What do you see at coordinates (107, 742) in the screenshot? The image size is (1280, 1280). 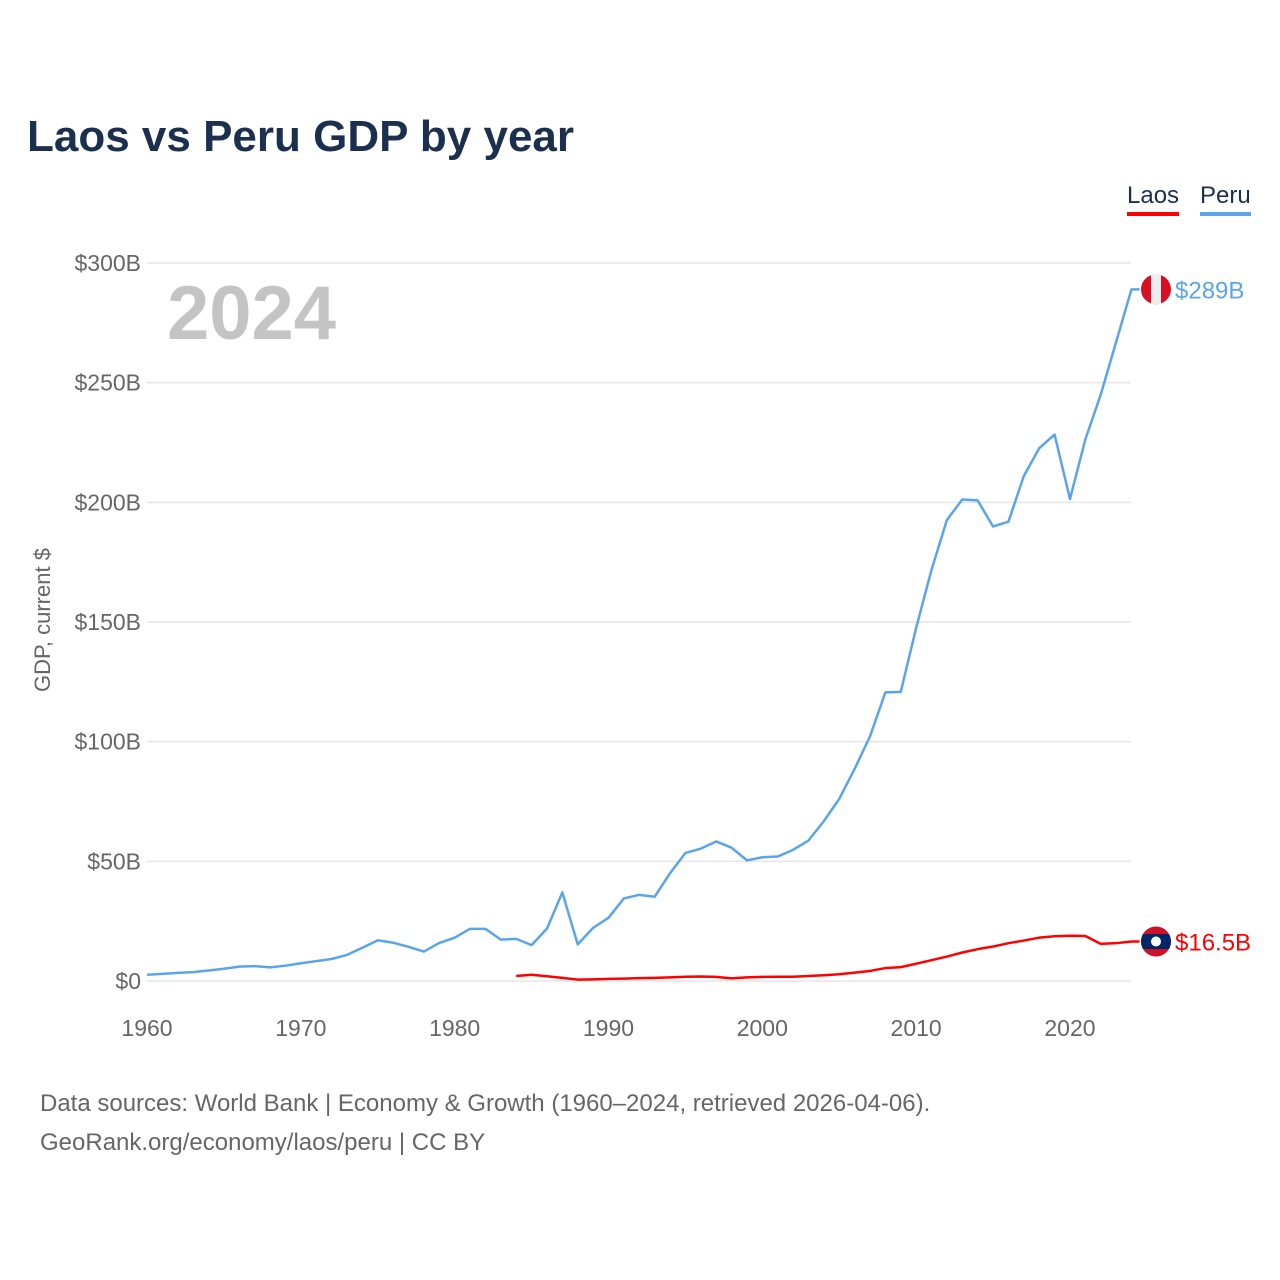 I see `y-tick-label: $100B` at bounding box center [107, 742].